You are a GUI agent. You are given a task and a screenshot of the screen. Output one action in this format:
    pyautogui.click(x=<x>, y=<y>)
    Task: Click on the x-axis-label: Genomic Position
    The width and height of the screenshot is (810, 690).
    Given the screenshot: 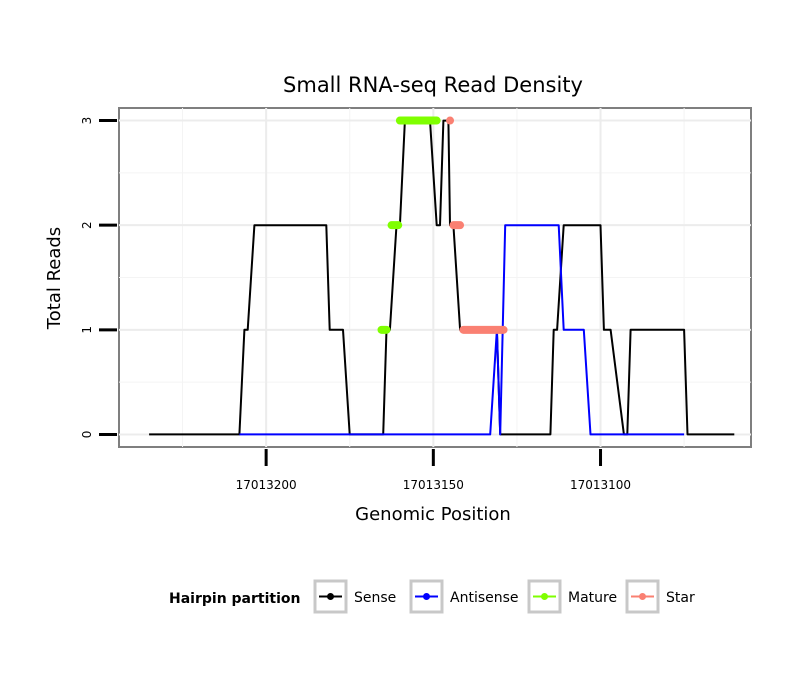 What is the action you would take?
    pyautogui.click(x=433, y=514)
    